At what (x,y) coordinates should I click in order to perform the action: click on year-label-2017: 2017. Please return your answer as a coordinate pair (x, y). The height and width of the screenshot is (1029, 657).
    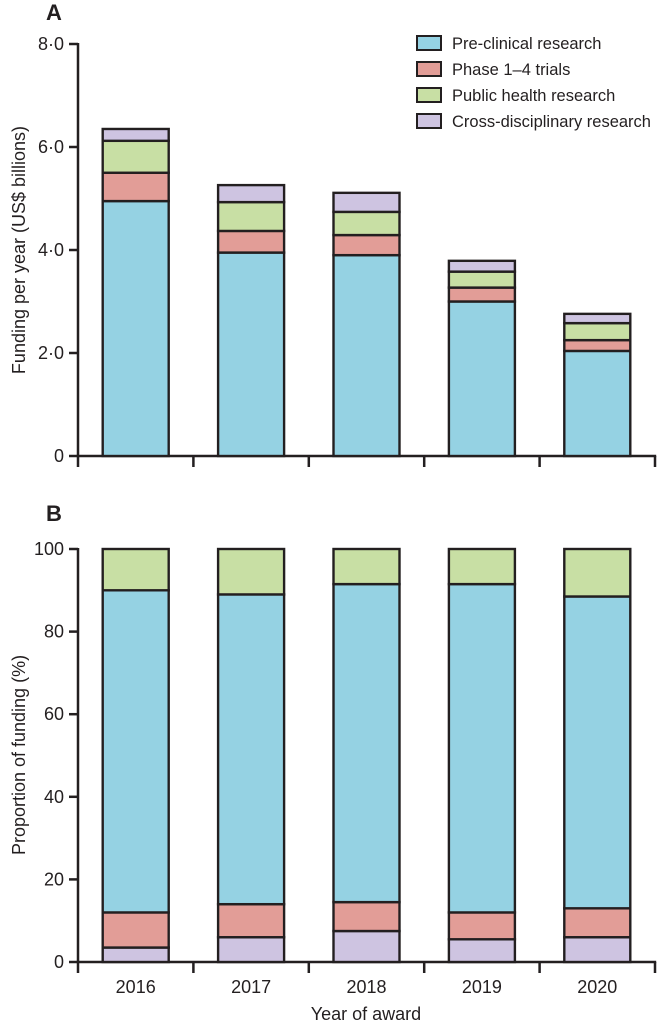
    Looking at the image, I should click on (251, 987).